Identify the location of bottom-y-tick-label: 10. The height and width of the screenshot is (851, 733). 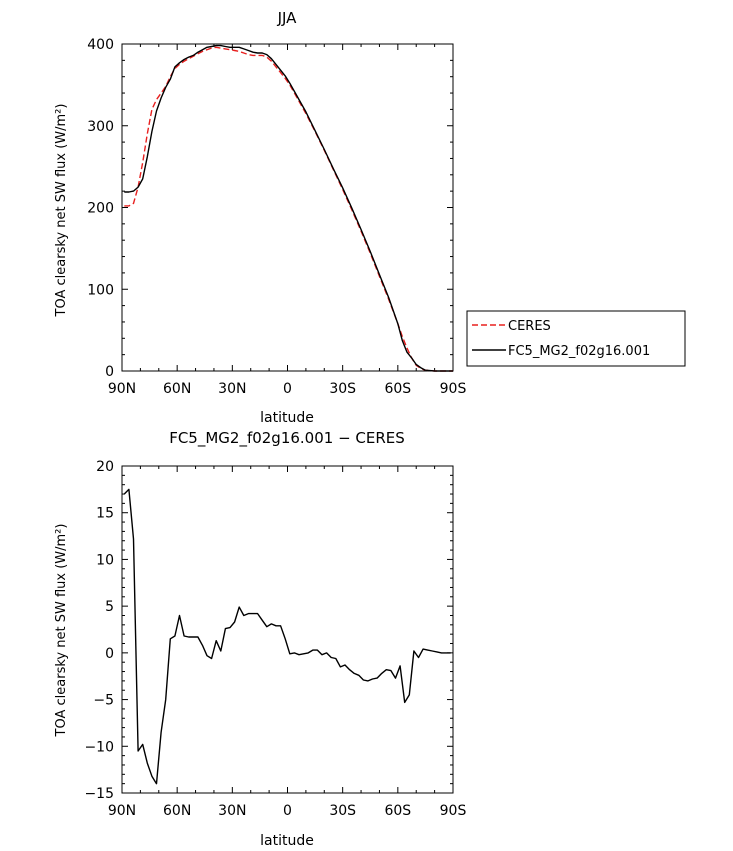
(105, 560).